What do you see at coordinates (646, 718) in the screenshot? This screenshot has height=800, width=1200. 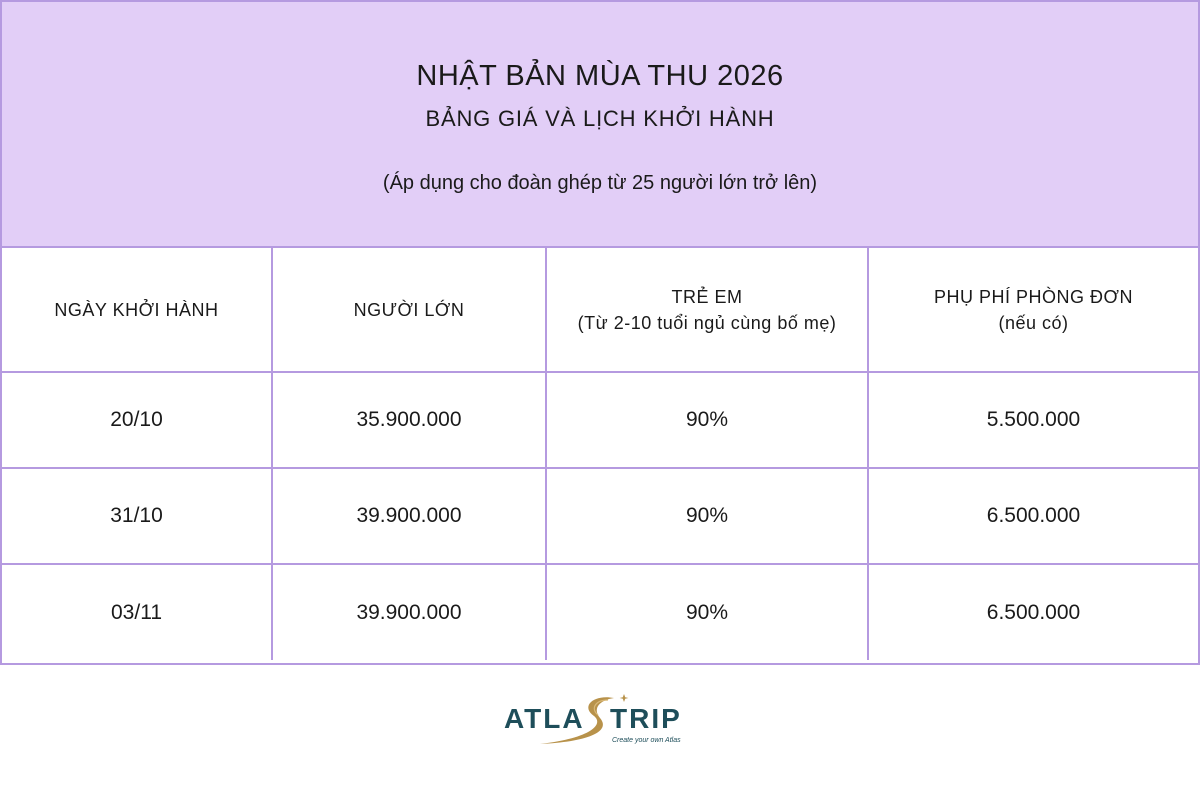 I see `logo-text-right: TRIP` at bounding box center [646, 718].